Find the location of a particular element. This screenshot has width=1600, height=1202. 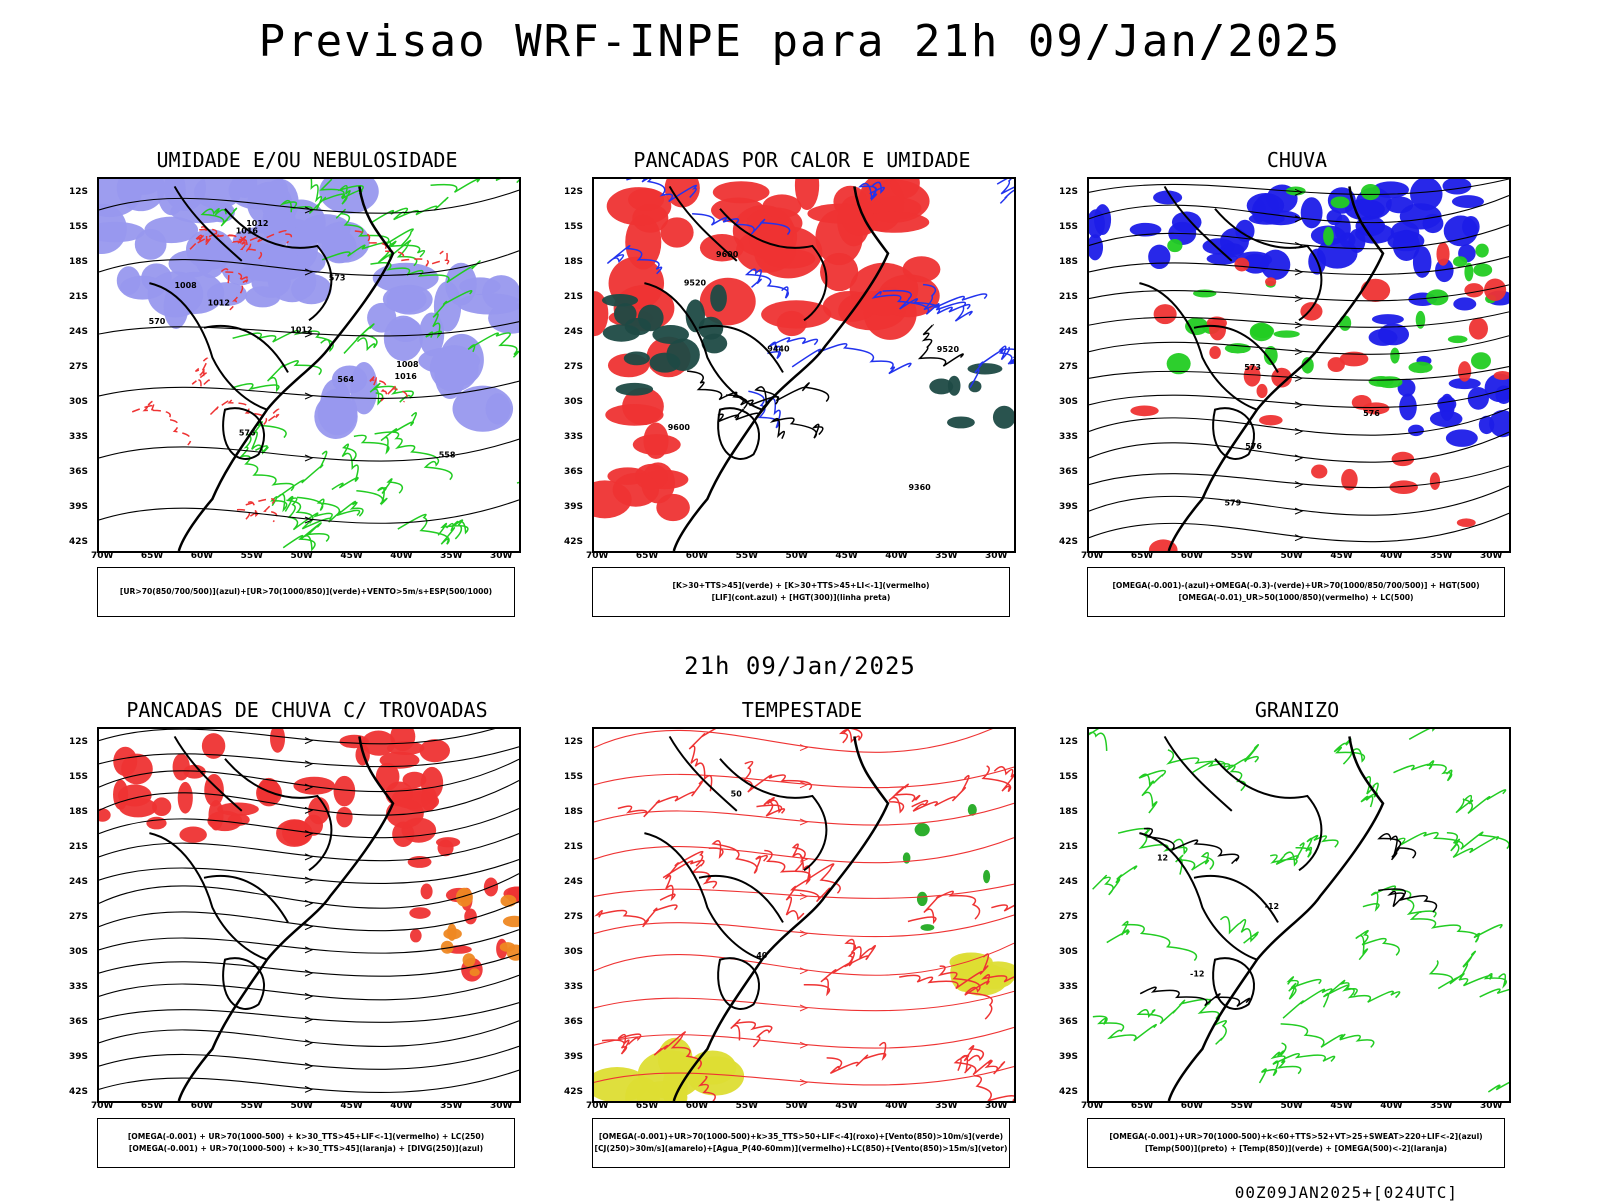

coastline is located at coordinates (286, 368).